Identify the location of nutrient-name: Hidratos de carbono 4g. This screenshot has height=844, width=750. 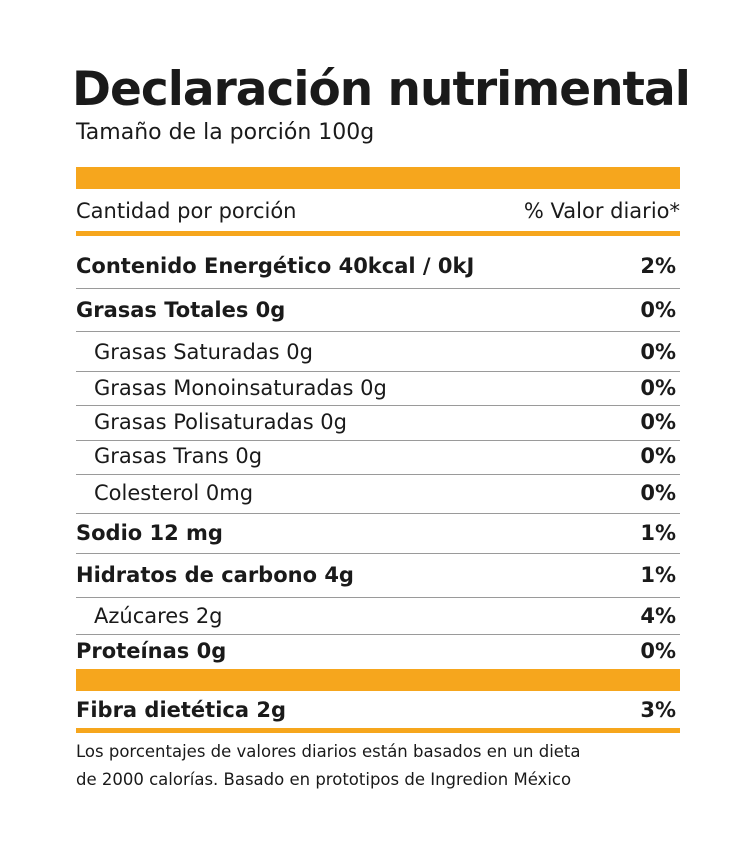
(215, 575).